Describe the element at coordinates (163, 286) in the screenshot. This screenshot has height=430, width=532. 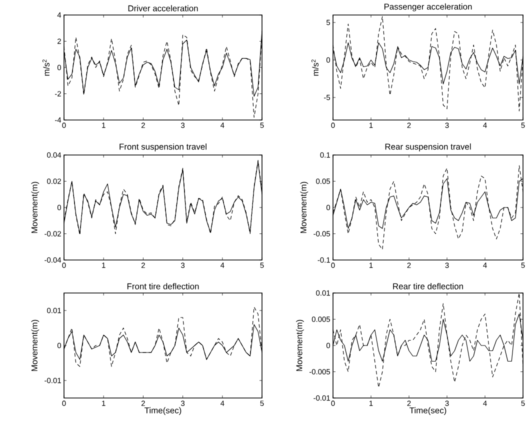
I see `chart-title: Front tire deflection` at that location.